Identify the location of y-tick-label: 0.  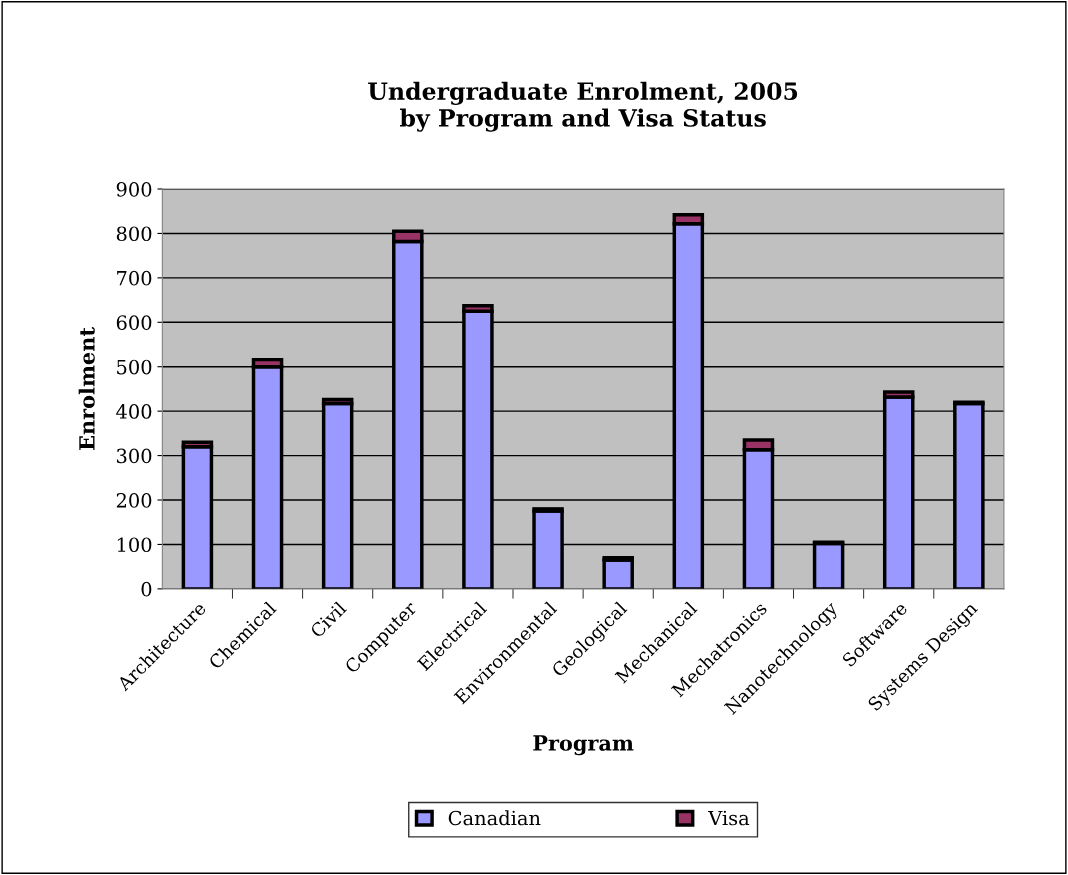
(146, 589).